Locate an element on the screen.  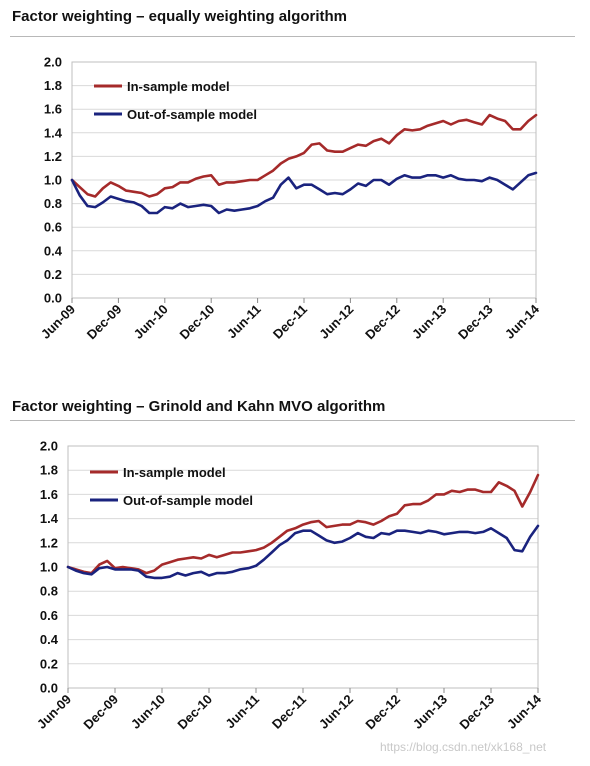
watermark-text: https://blog.csdn.net/xk168_net is located at coordinates (463, 747).